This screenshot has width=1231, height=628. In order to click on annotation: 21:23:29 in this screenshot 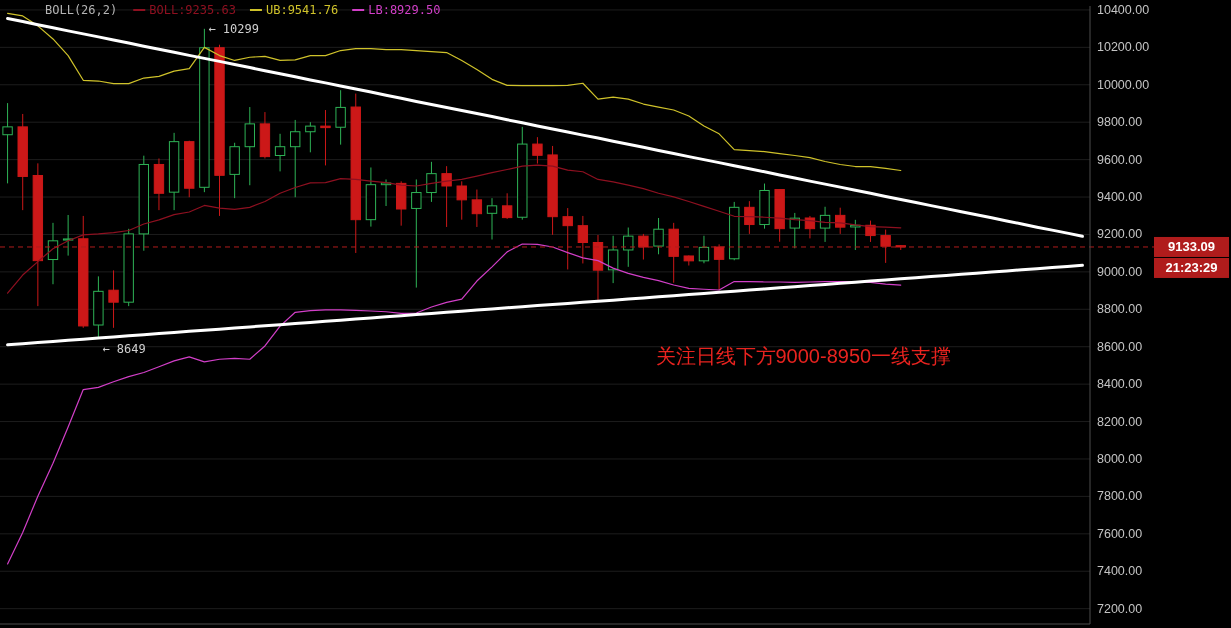, I will do `click(1191, 268)`.